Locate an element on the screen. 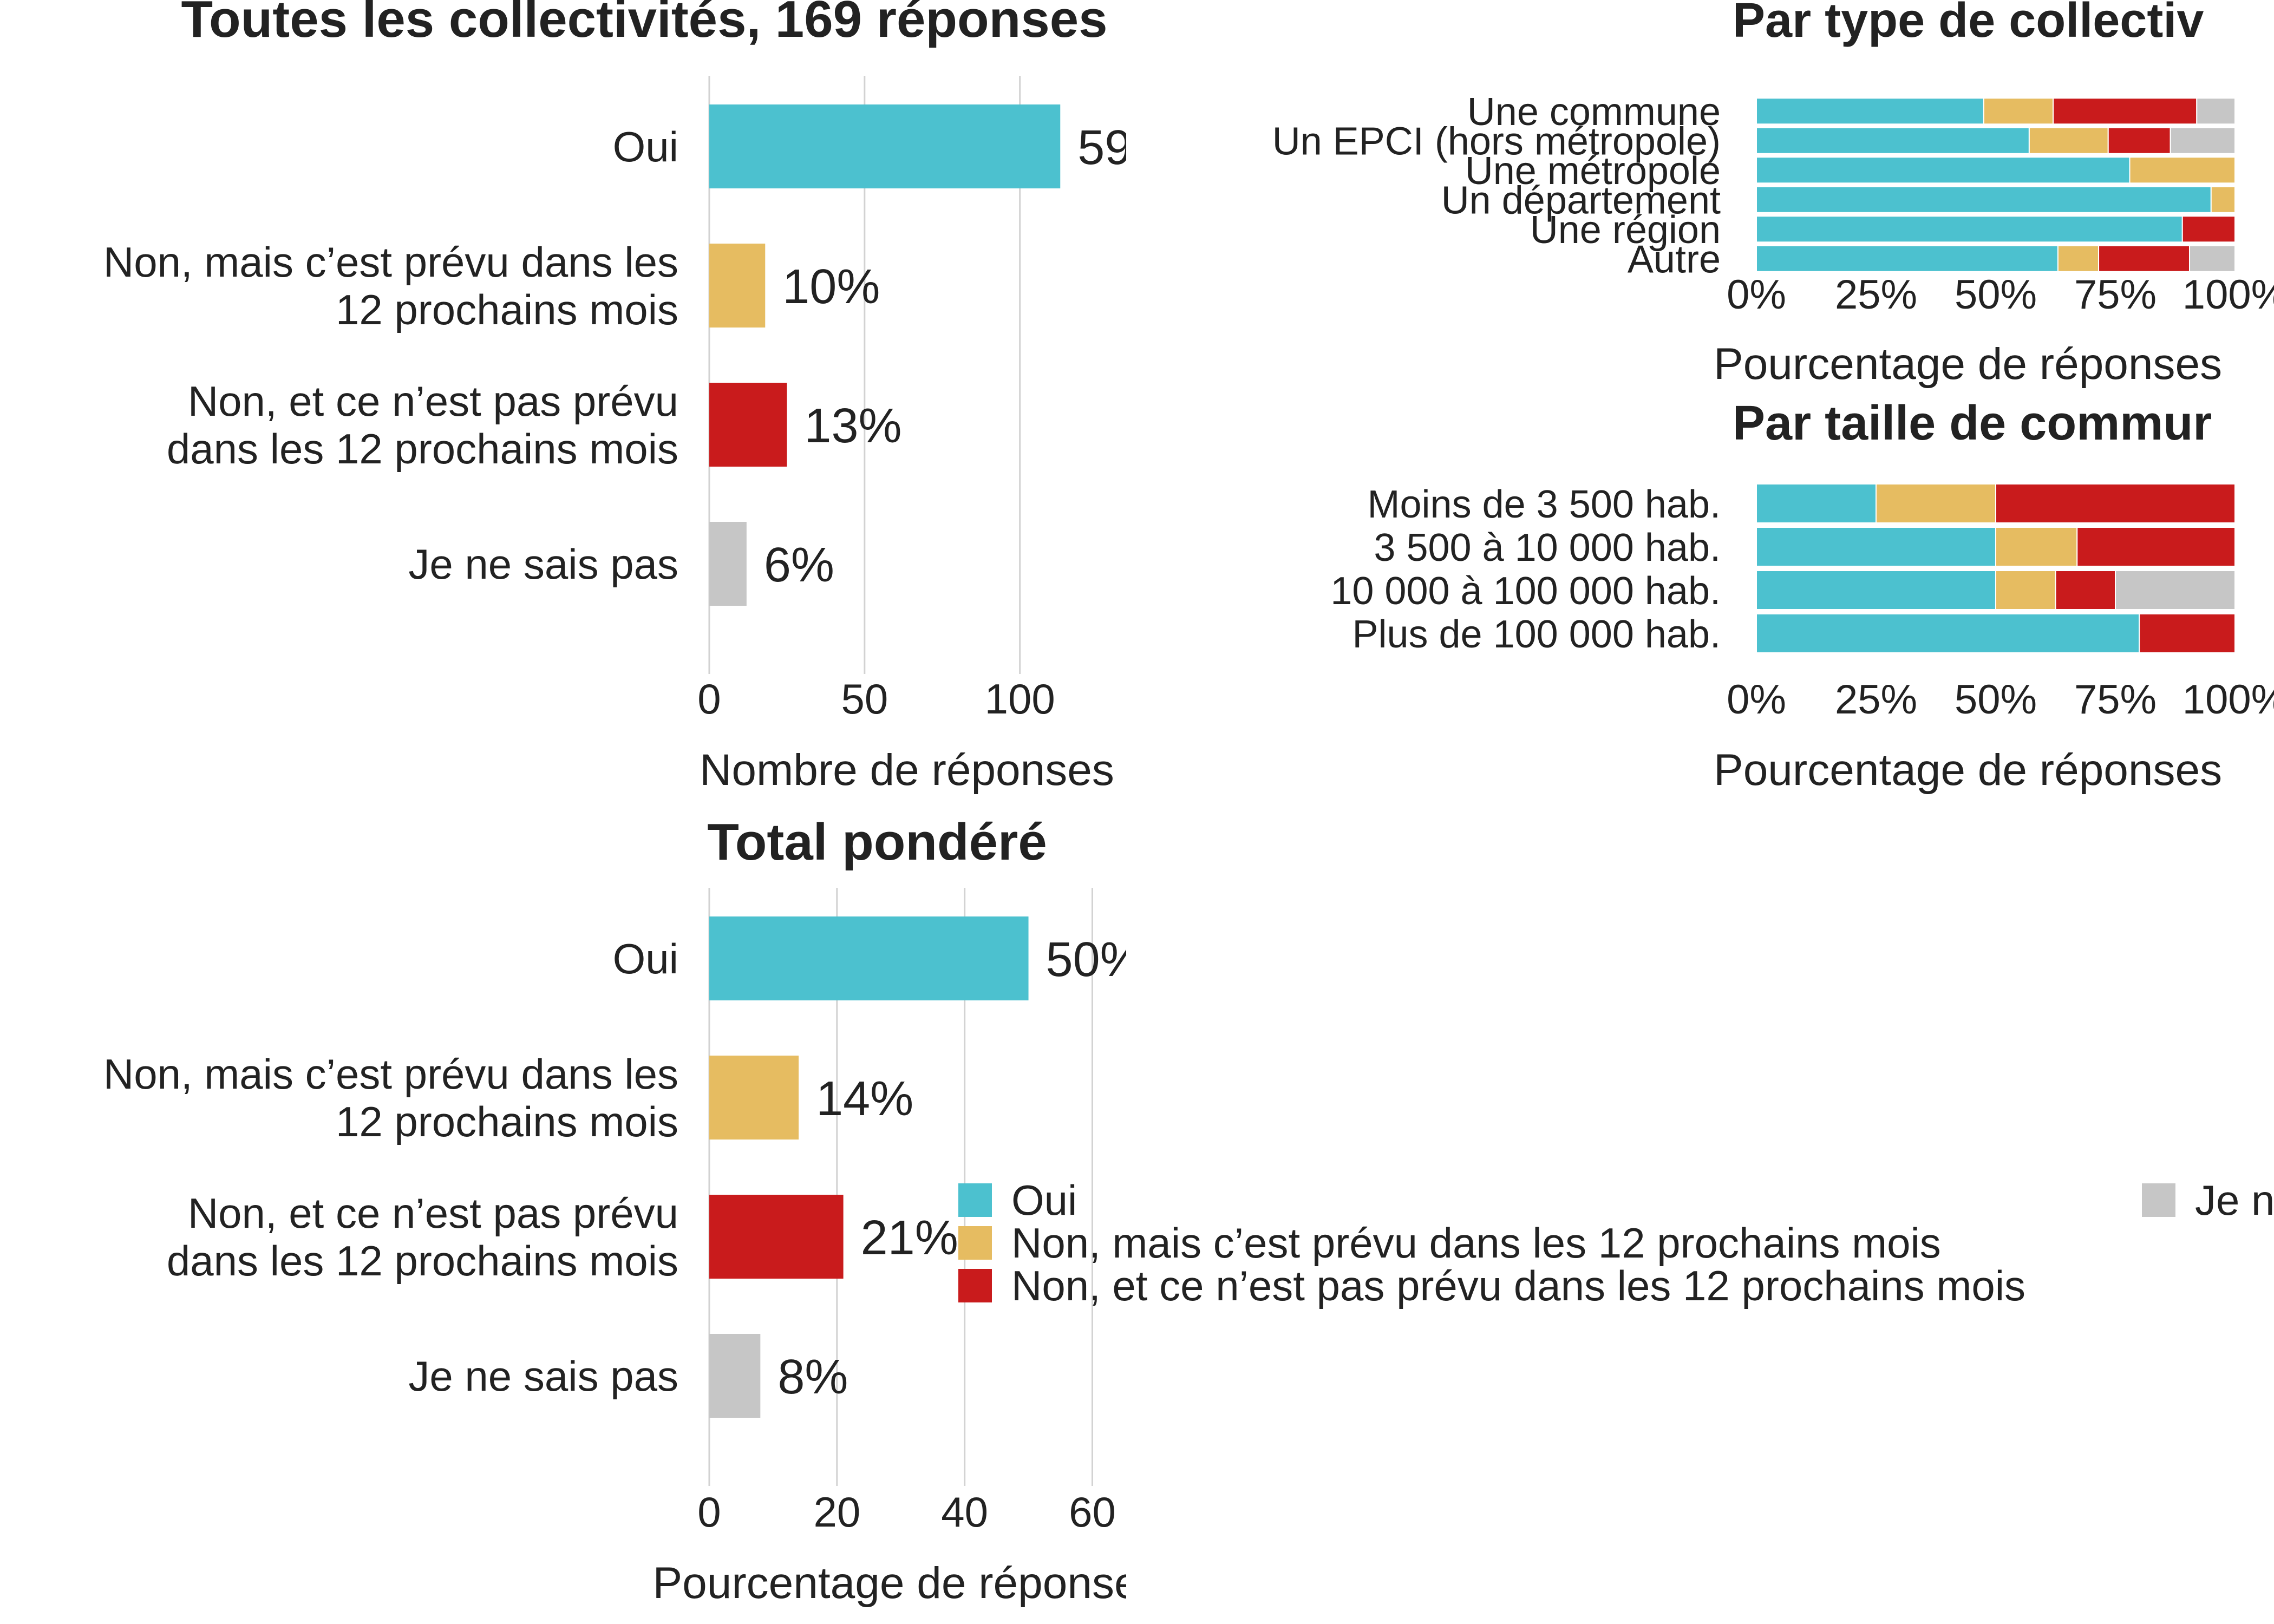 This screenshot has height=1624, width=2274. pondere-category-label: 12 prochains mois is located at coordinates (507, 1121).